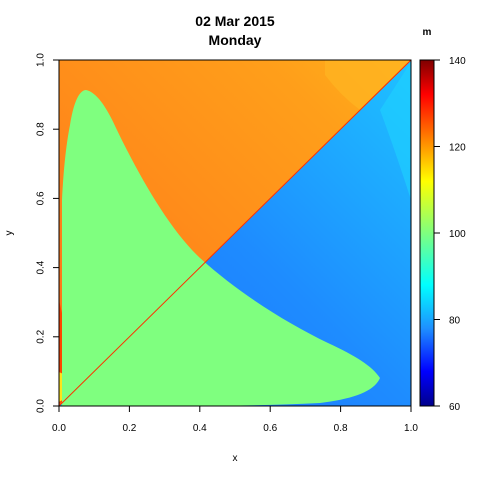  Describe the element at coordinates (47, 233) in the screenshot. I see `y-axis: 0.0 0.2 0.4 0.6 0.8 1.0` at that location.